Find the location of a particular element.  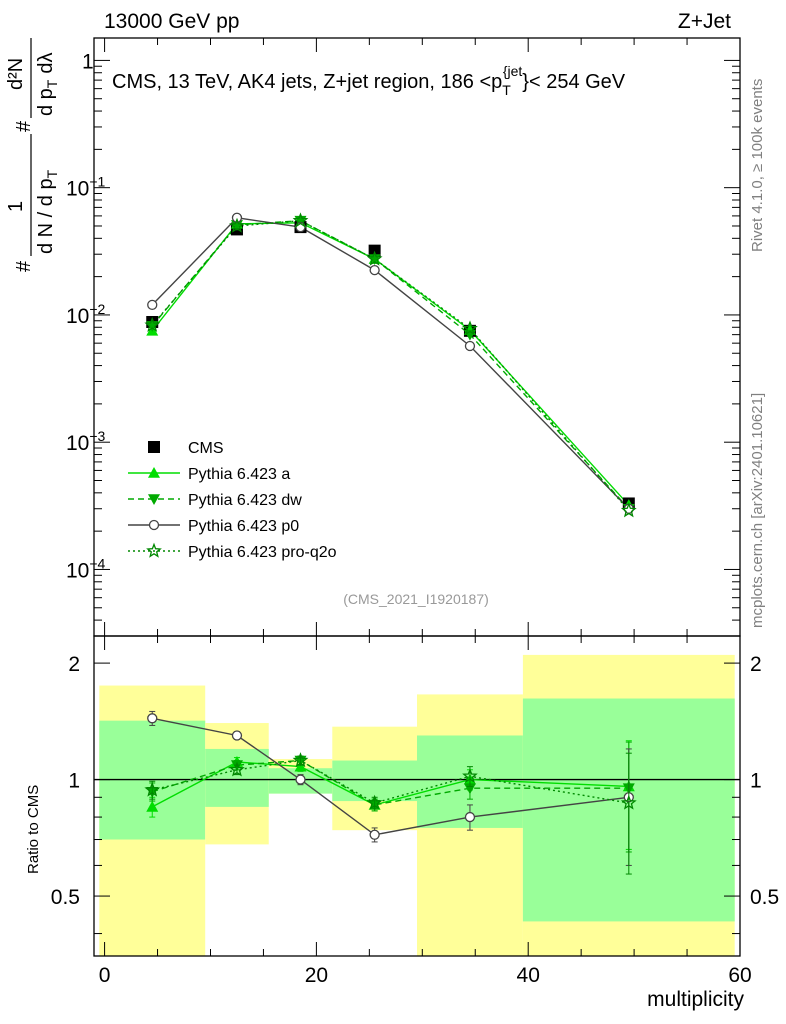

ylabel-one: 1 is located at coordinates (16, 206).